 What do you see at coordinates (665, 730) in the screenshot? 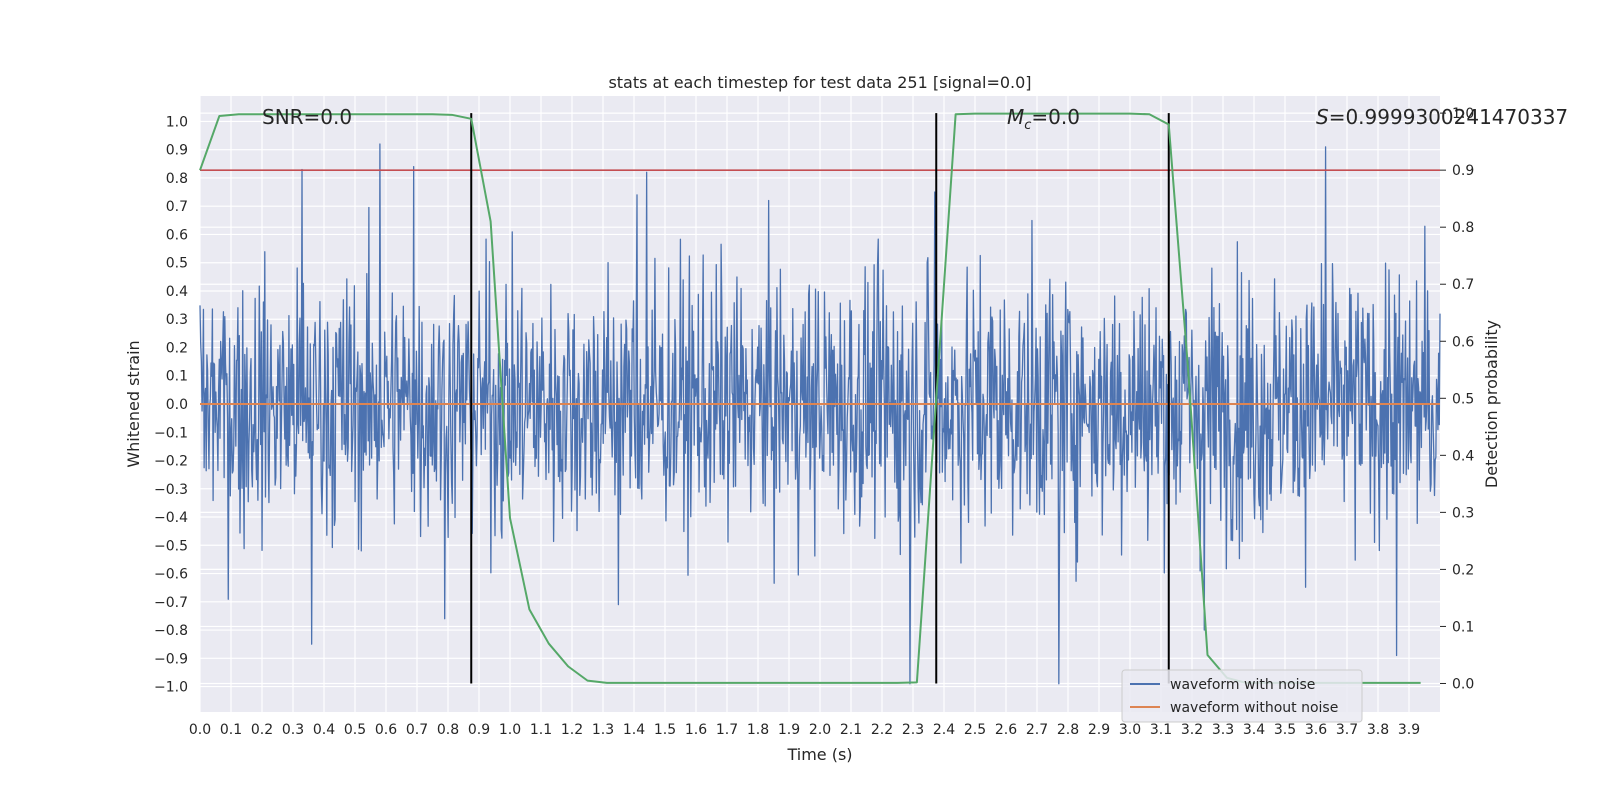
I see `x-tick-label: 1.5` at bounding box center [665, 730].